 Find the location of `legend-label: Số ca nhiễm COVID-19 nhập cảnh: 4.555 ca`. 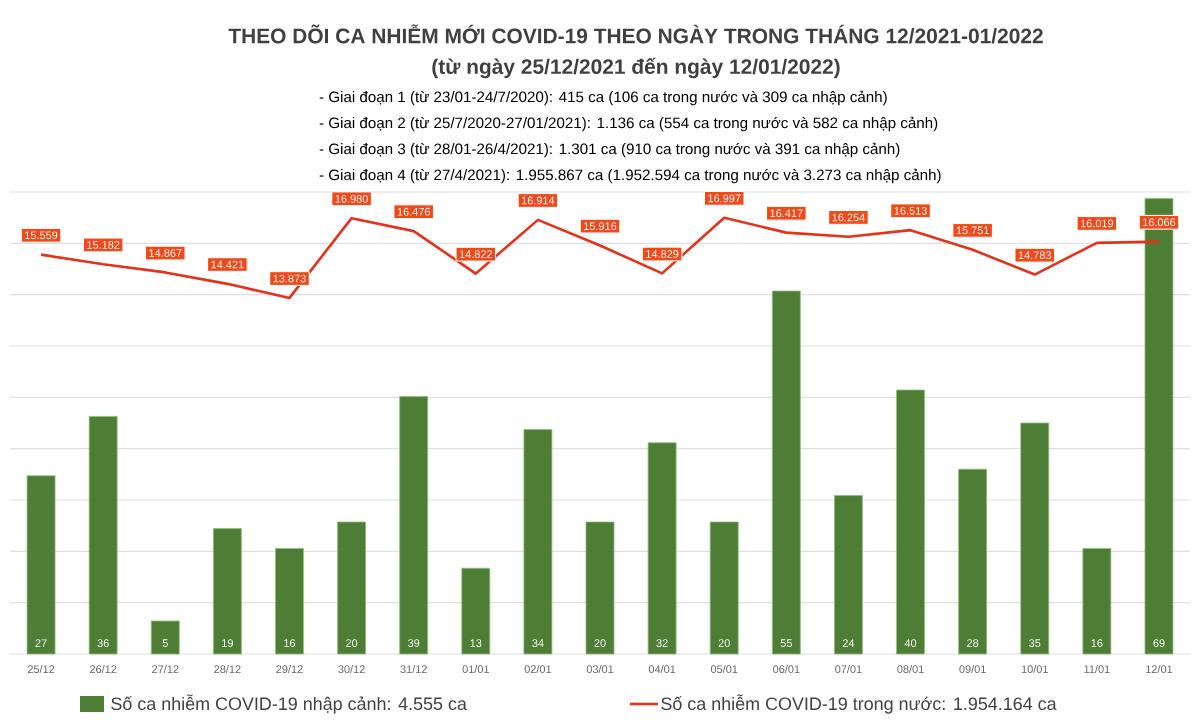

legend-label: Số ca nhiễm COVID-19 nhập cảnh: 4.555 ca is located at coordinates (289, 704).